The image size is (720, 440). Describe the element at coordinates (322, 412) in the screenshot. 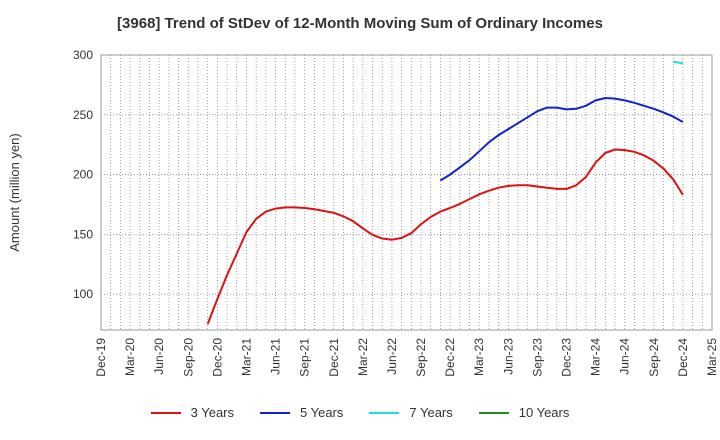

I see `legend-label: 5 Years` at that location.